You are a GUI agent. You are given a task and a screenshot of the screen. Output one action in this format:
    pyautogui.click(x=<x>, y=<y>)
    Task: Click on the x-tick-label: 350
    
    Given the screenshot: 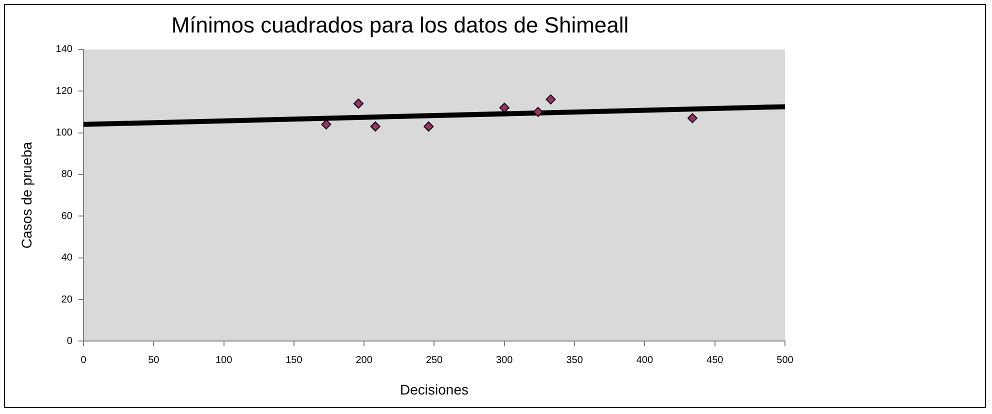 What is the action you would take?
    pyautogui.click(x=575, y=360)
    